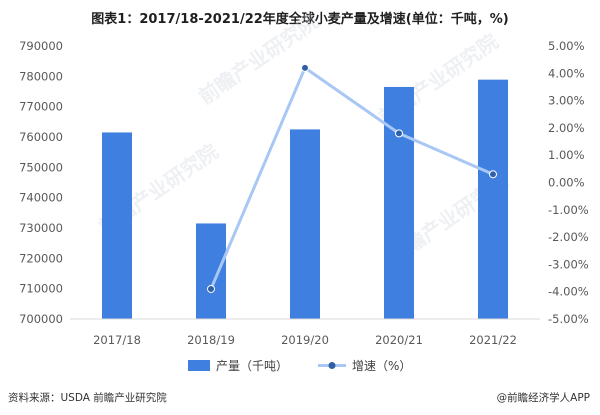 The width and height of the screenshot is (600, 415). What do you see at coordinates (41, 228) in the screenshot?
I see `left-axis-tick-label: 730000` at bounding box center [41, 228].